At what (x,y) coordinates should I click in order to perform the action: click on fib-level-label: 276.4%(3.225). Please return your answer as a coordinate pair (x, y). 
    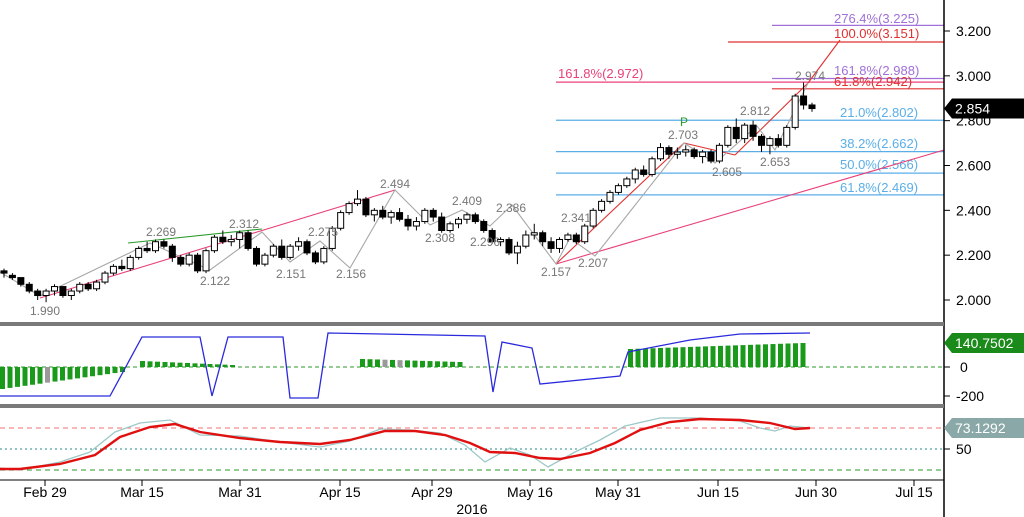
    Looking at the image, I should click on (876, 18).